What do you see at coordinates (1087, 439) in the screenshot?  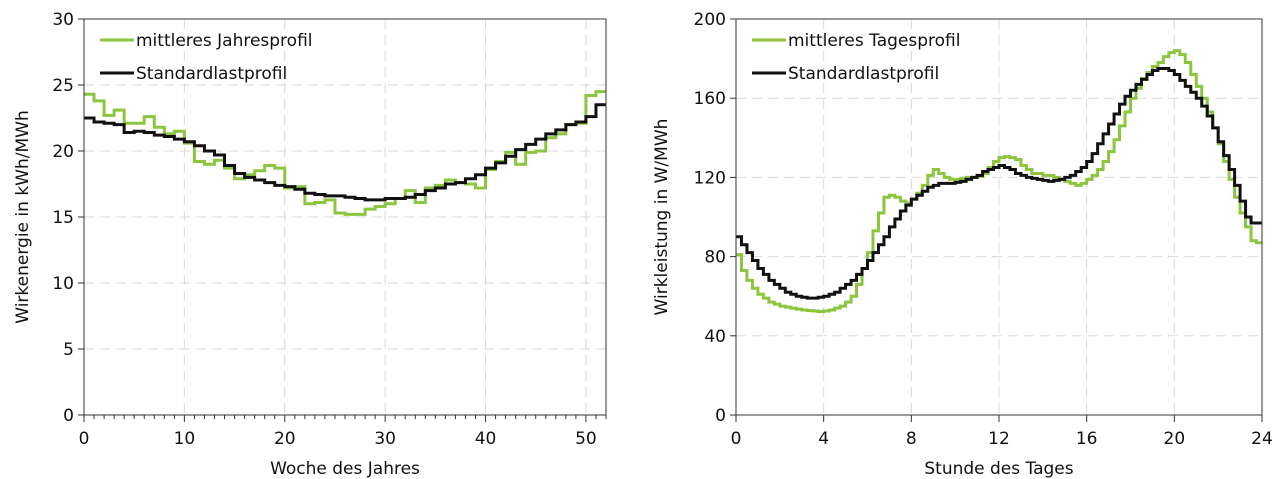 I see `x-tick-label: 16` at bounding box center [1087, 439].